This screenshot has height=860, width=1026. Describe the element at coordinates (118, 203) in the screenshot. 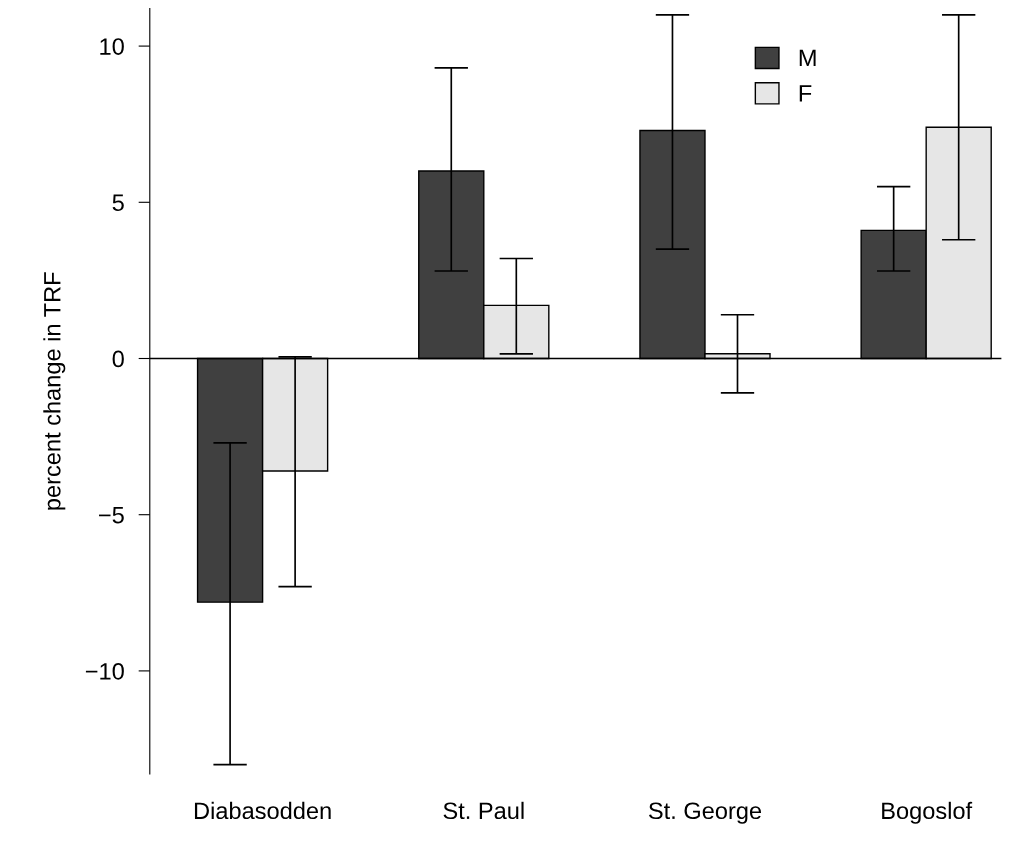

I see `y-tick-label: 5` at that location.